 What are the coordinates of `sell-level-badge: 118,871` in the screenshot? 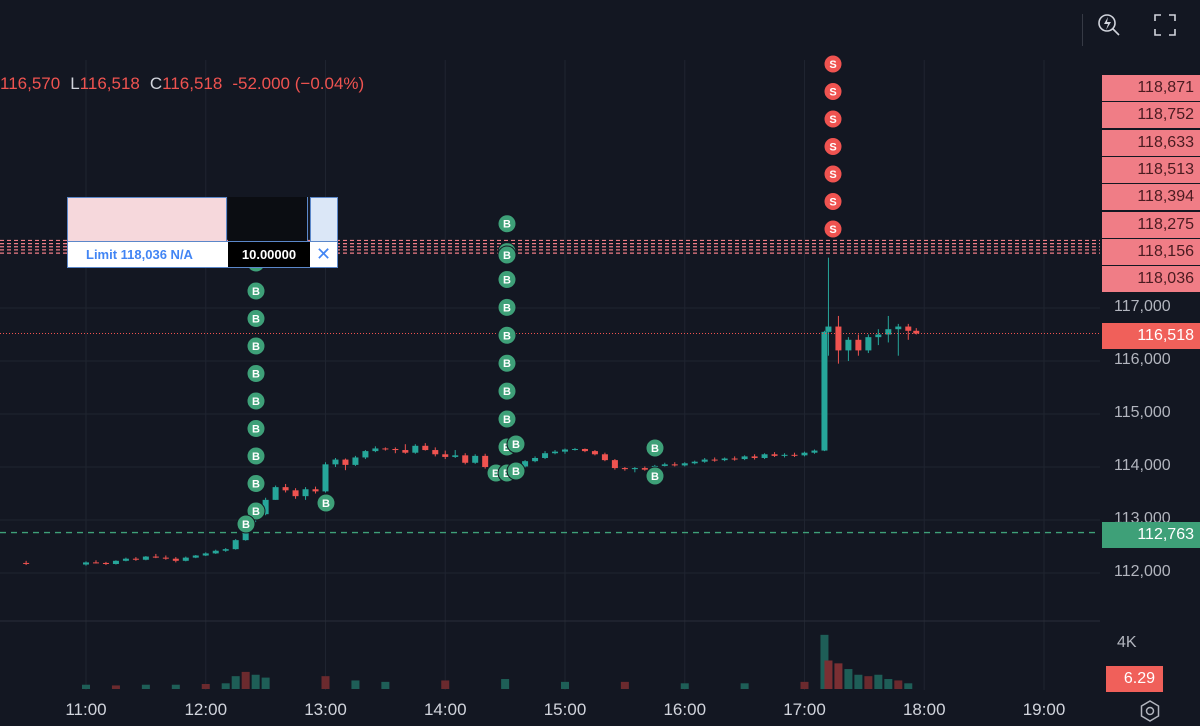 It's located at (1151, 88).